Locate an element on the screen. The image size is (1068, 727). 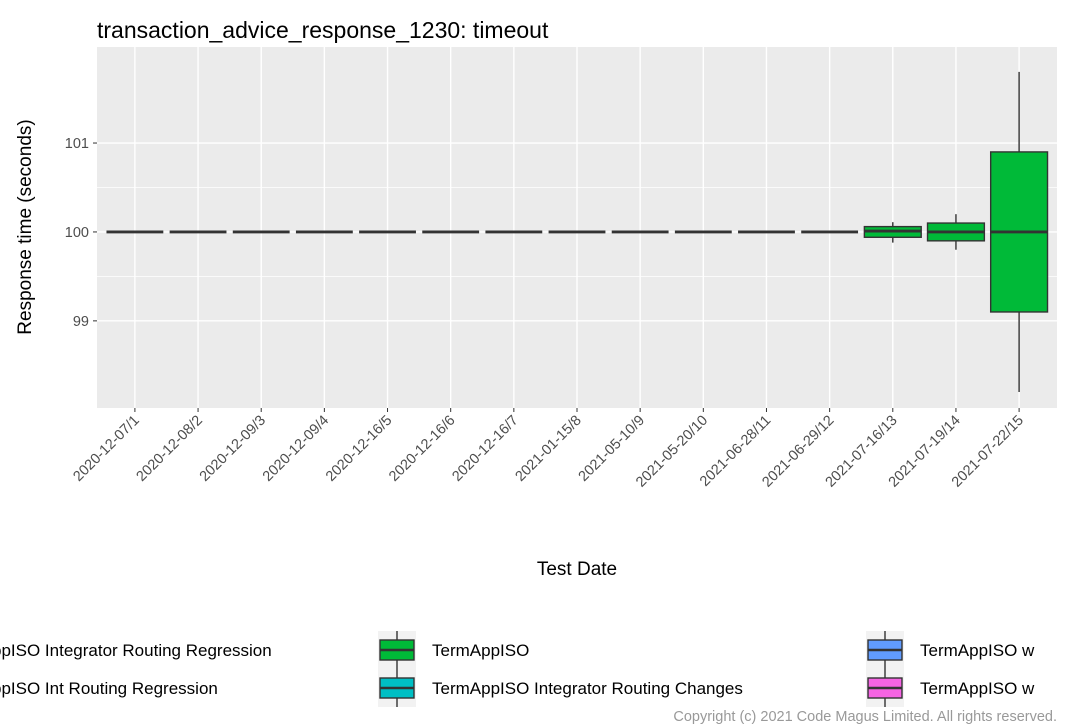
y-tick-label: 101 is located at coordinates (77, 144).